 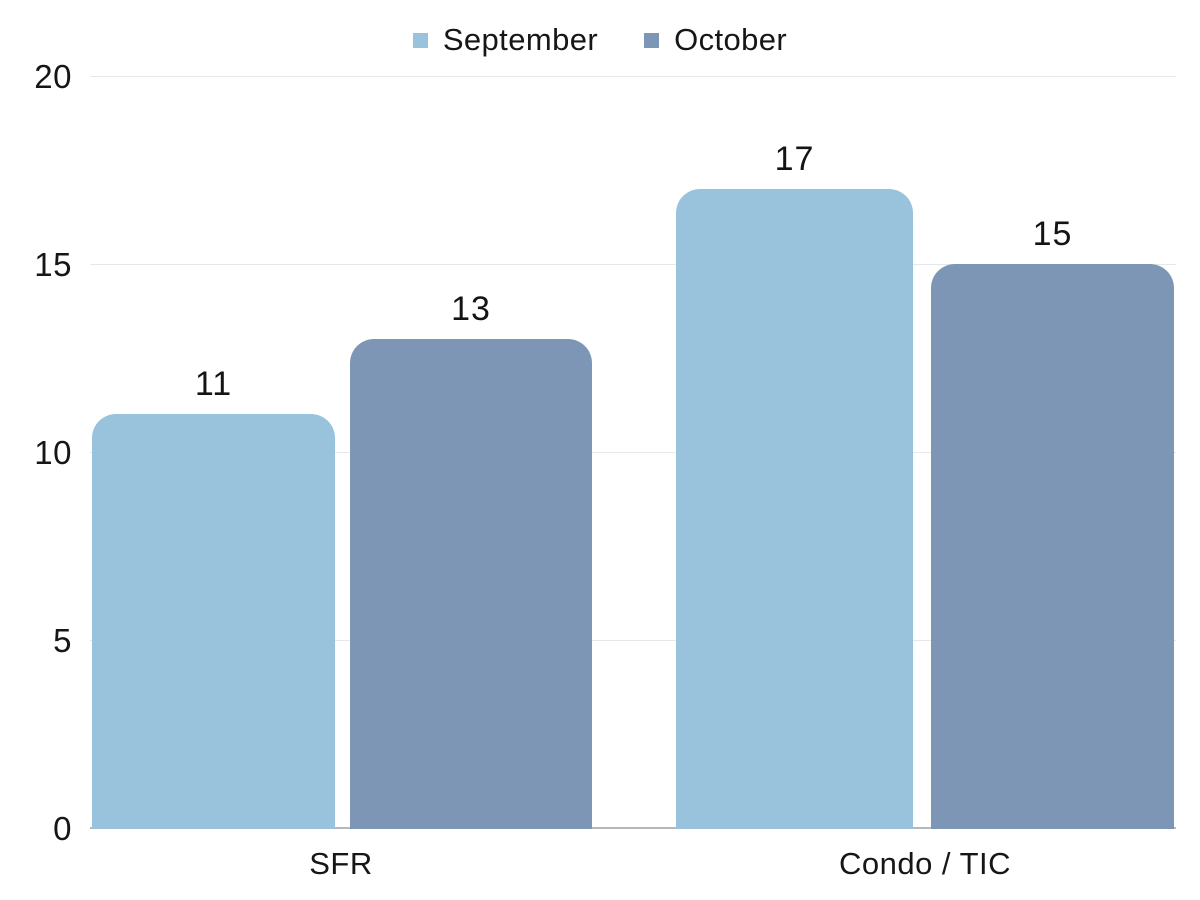 What do you see at coordinates (520, 39) in the screenshot?
I see `legend-label-september: September` at bounding box center [520, 39].